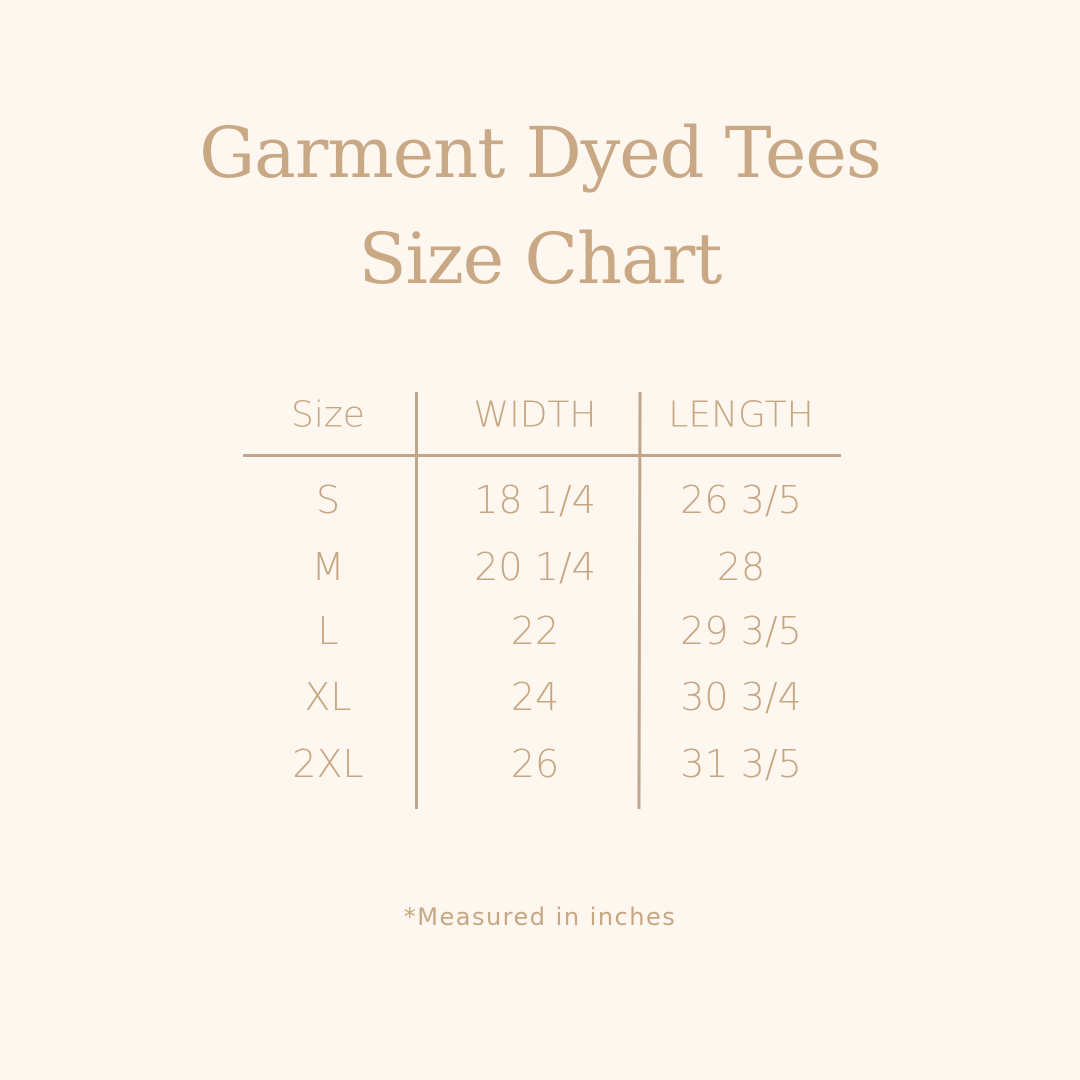  Describe the element at coordinates (540, 259) in the screenshot. I see `title-line-2: Size Chart` at that location.